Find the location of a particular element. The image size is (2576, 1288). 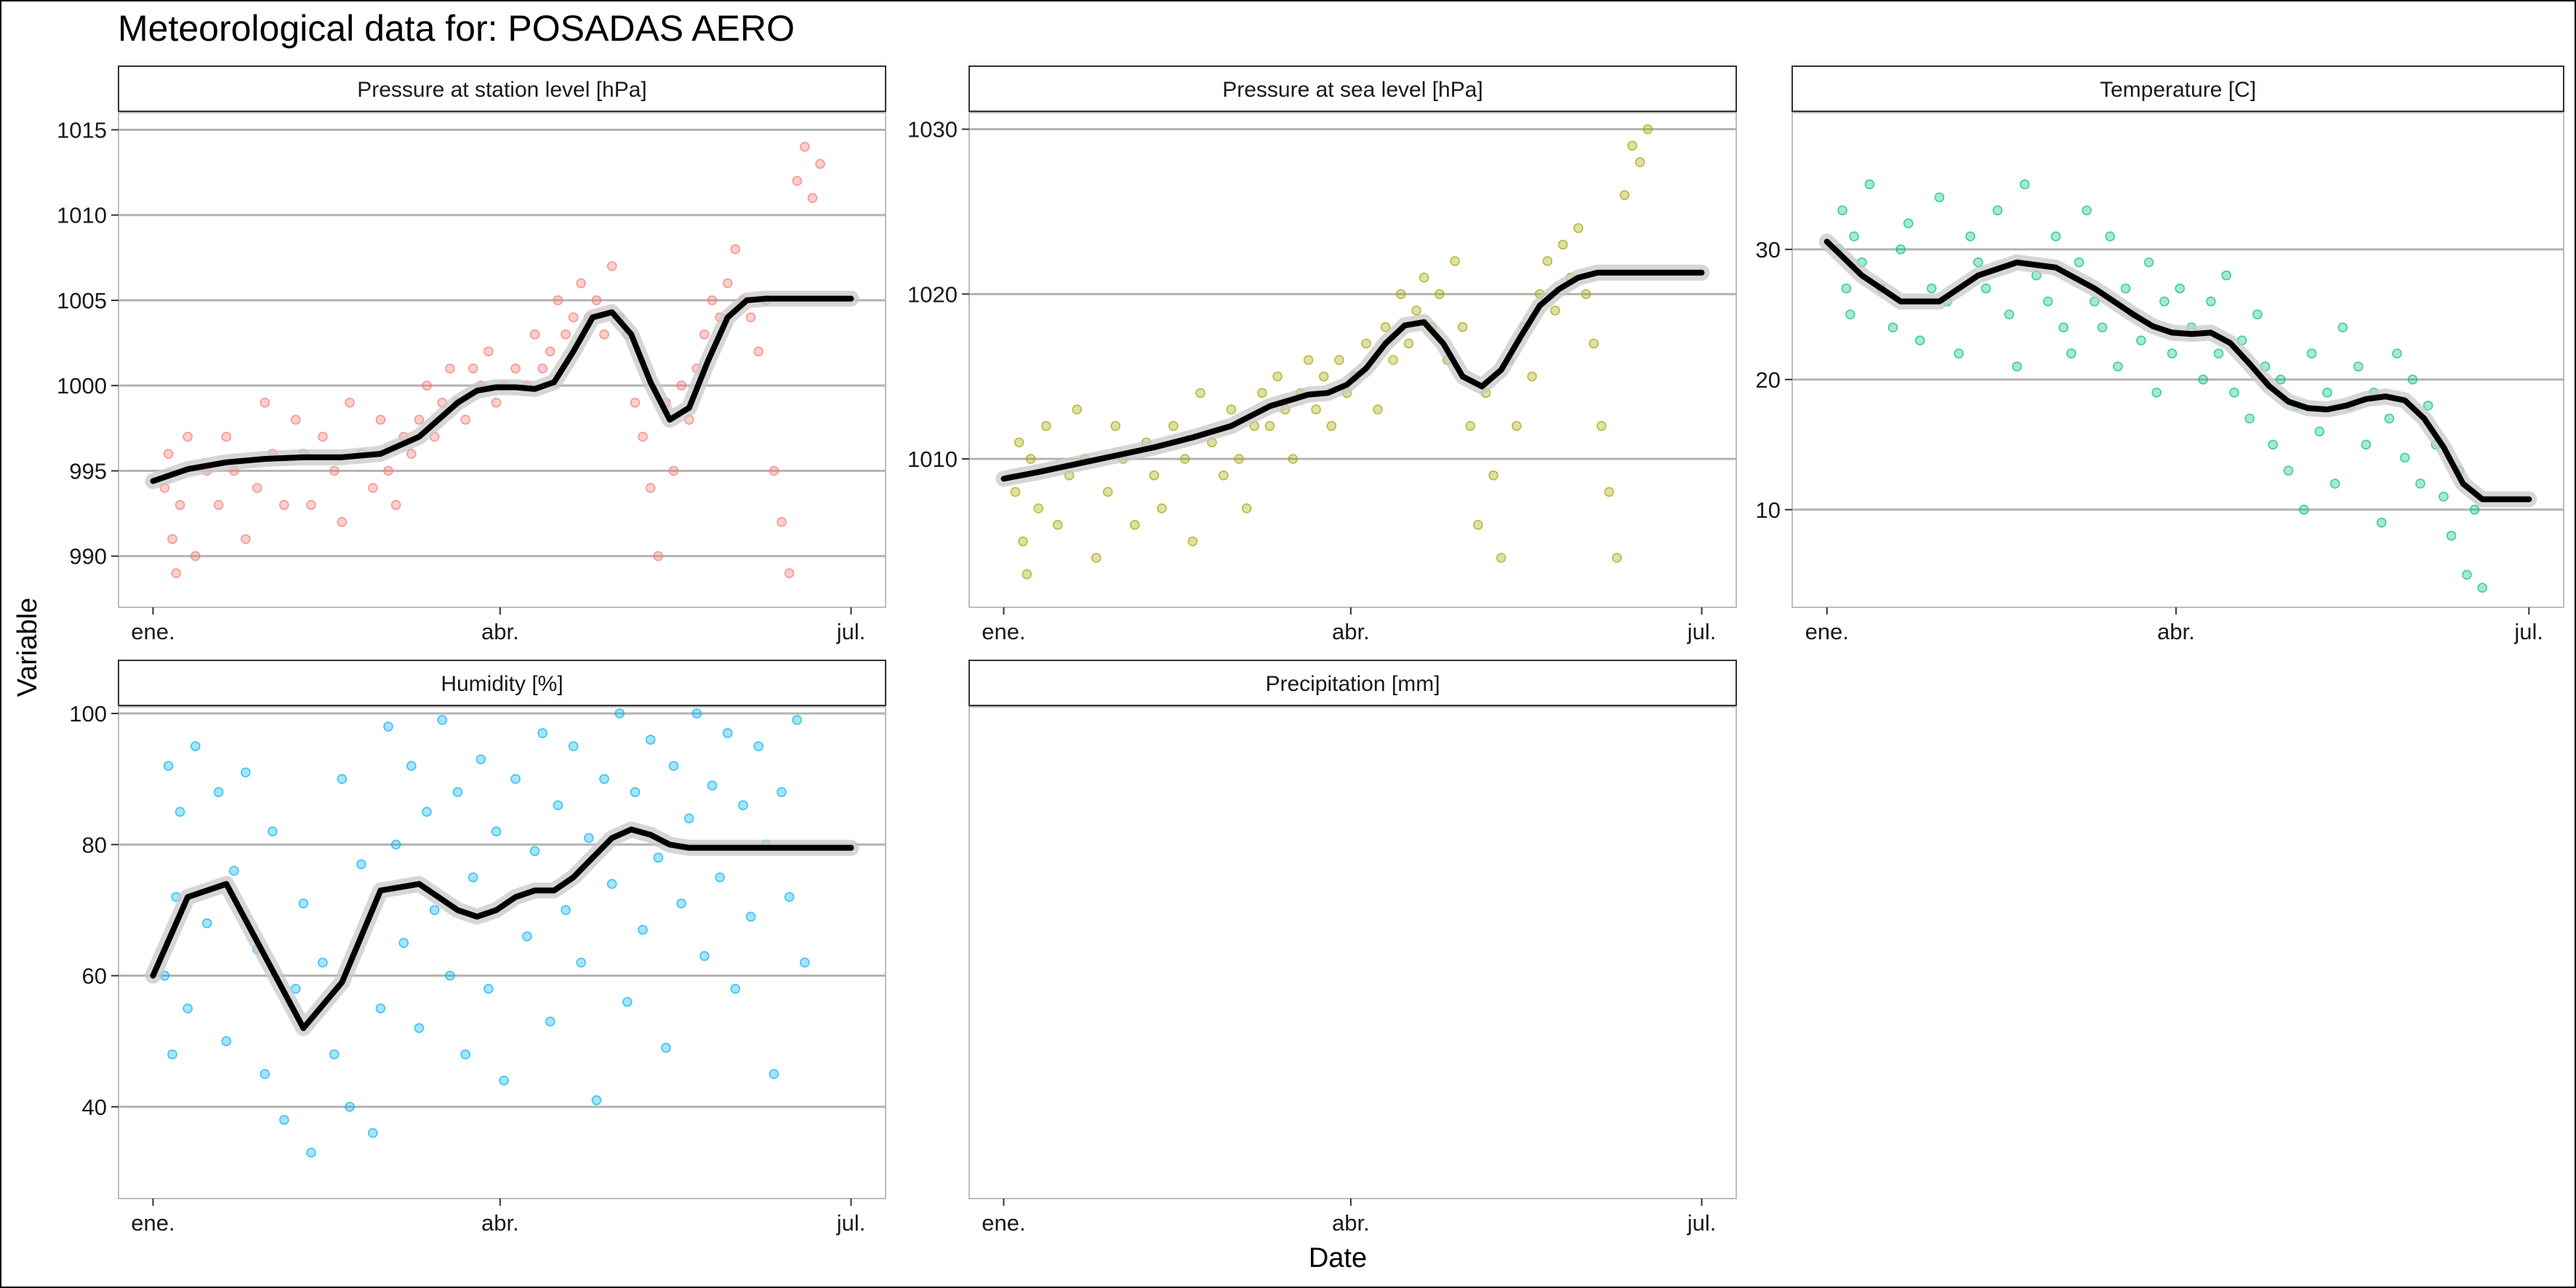

y-tick-label: 1000 is located at coordinates (82, 386).